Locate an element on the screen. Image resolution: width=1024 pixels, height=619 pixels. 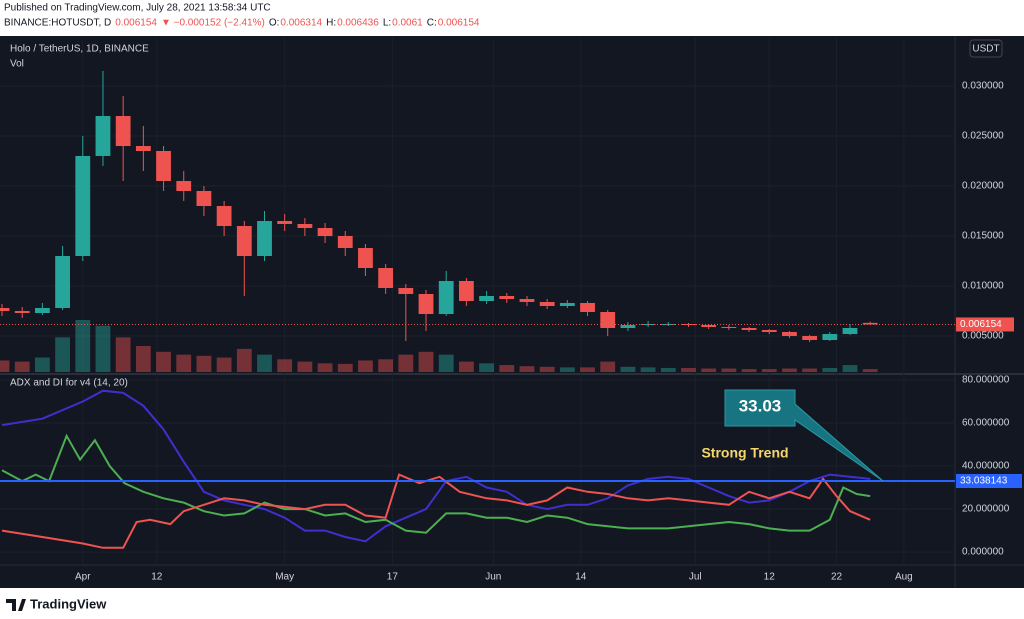
currency-button is located at coordinates (986, 48).